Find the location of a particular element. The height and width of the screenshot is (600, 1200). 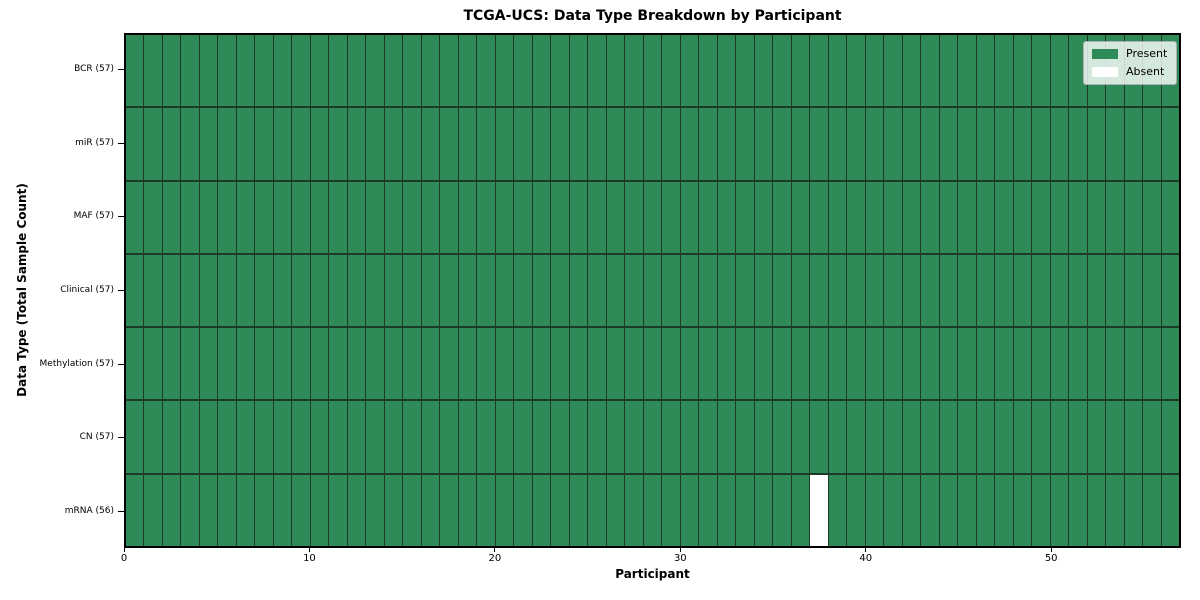

y-tick-label: CN (57) is located at coordinates (96, 437).